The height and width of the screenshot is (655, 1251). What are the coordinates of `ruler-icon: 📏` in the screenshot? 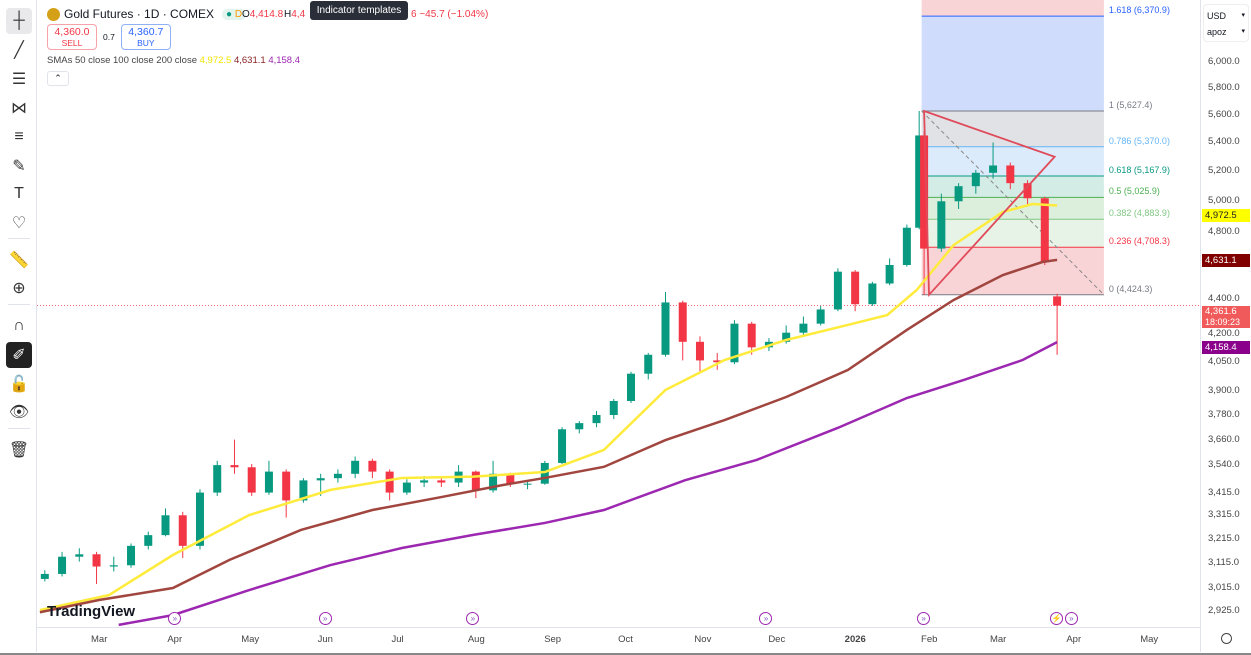 It's located at (19, 260).